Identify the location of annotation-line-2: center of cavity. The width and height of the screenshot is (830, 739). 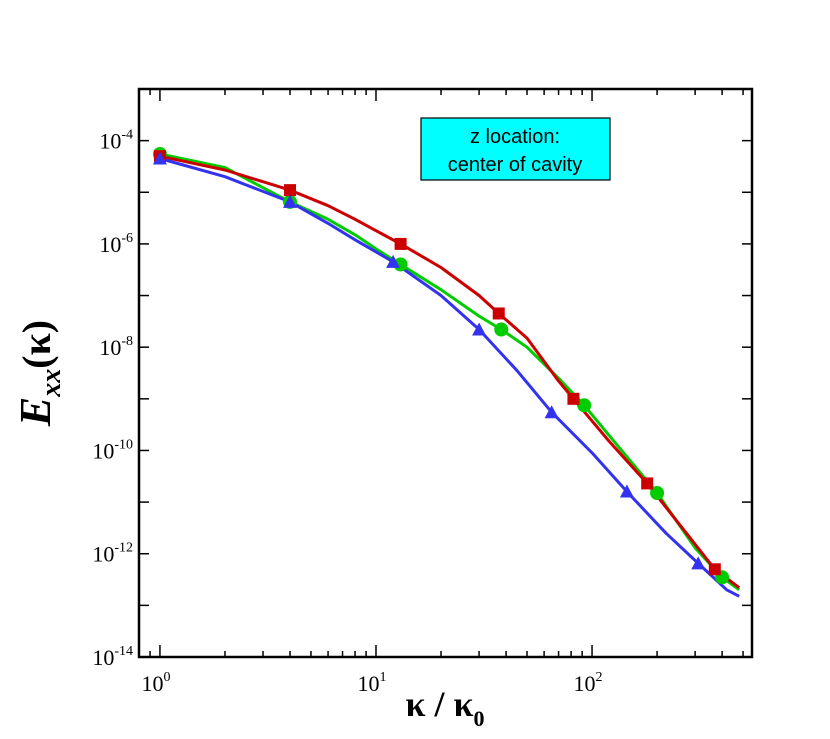
(515, 165).